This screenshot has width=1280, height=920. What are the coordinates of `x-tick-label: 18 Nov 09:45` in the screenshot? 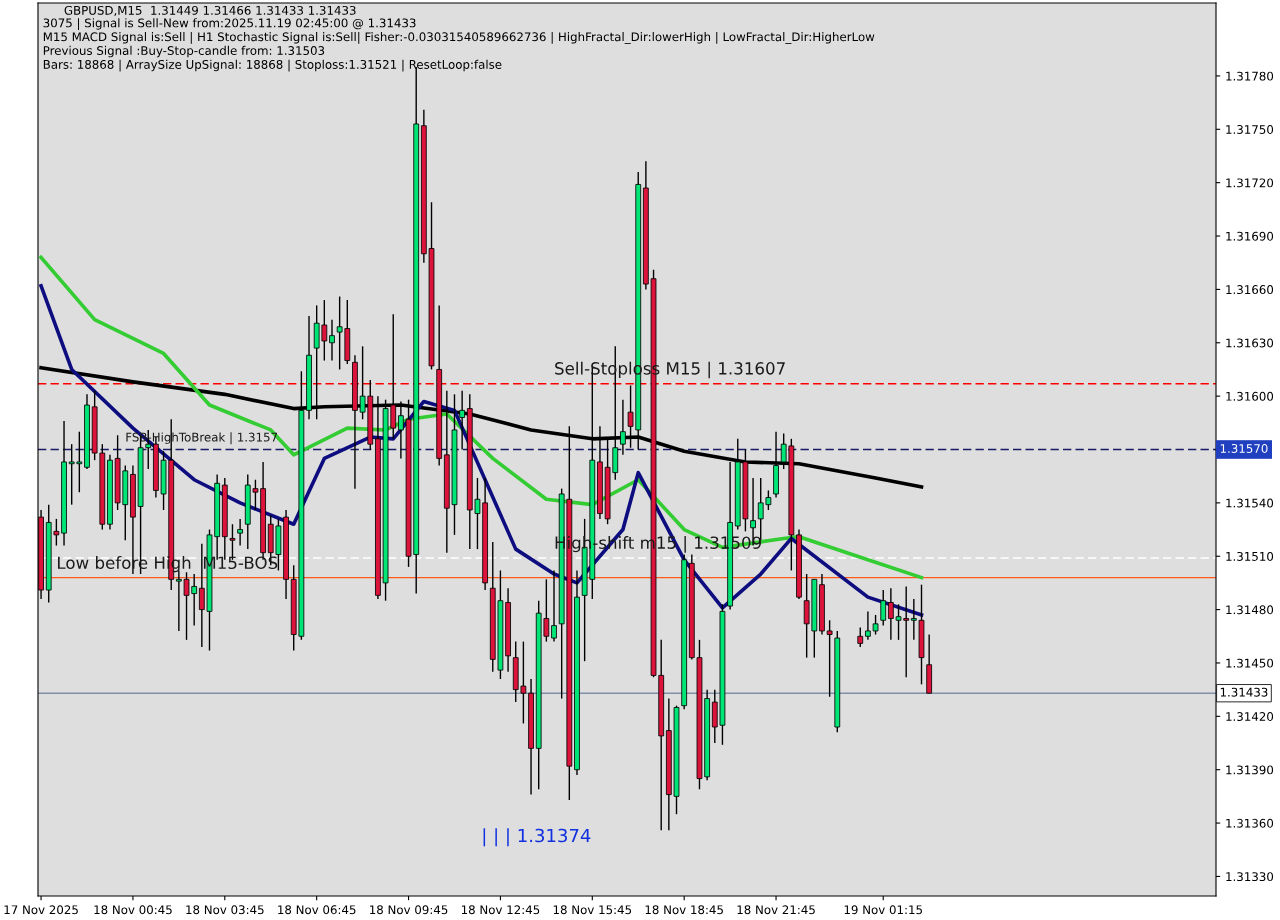 It's located at (409, 910).